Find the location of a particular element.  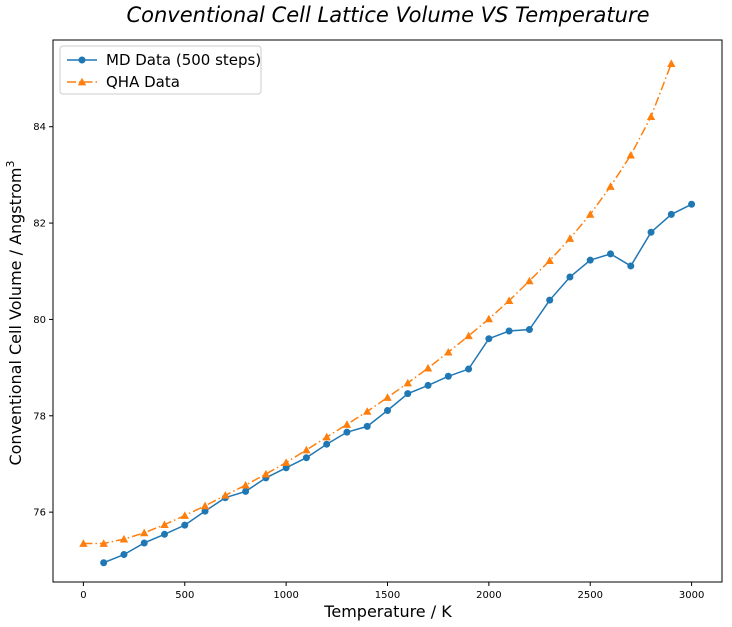

y-tick-label: 82 is located at coordinates (39, 224).